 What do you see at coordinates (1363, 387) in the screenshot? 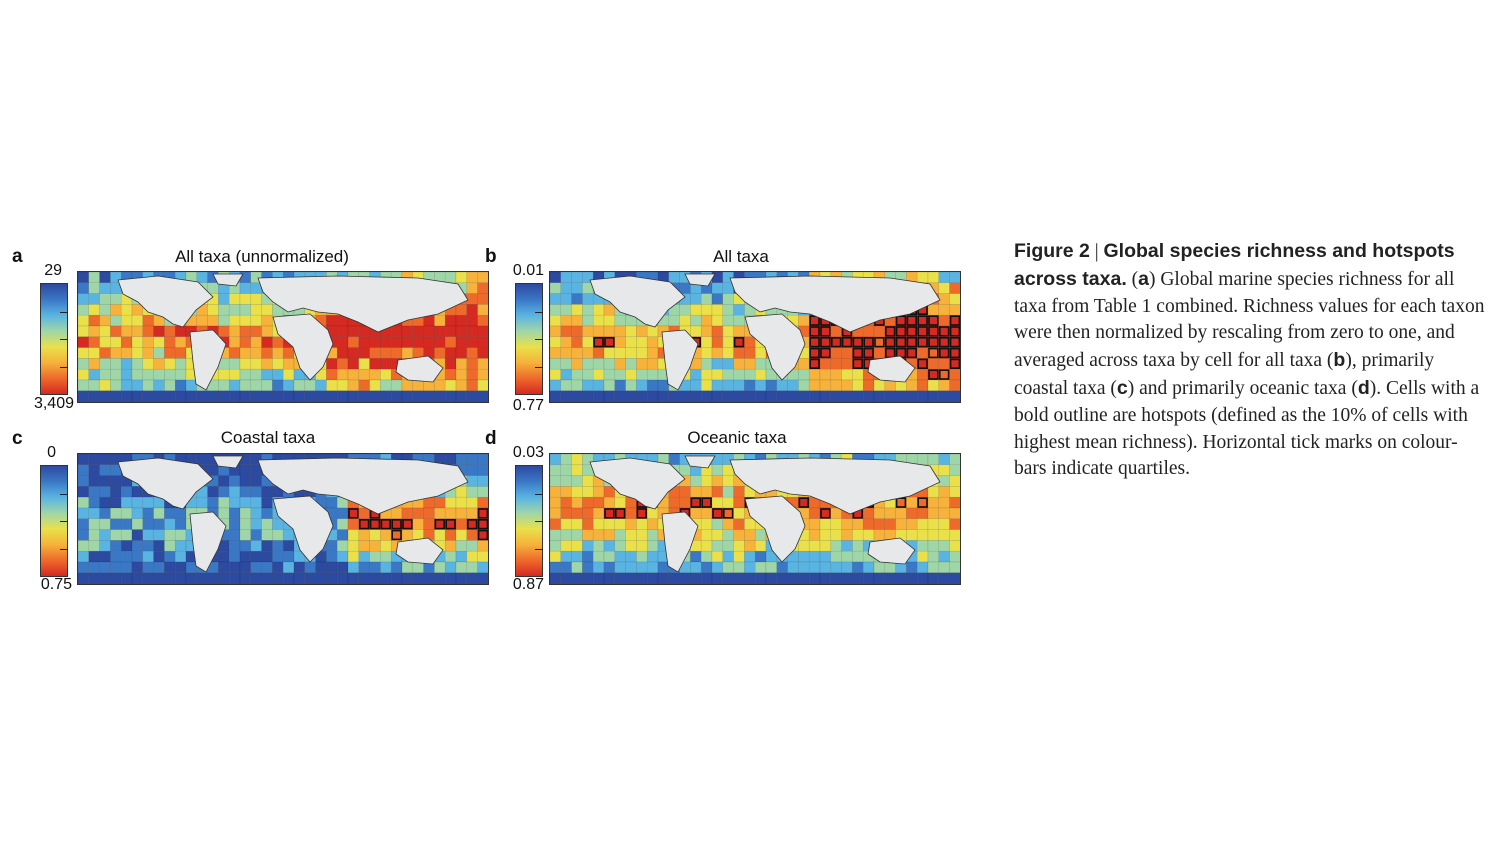
I see `caption-ref-d: d` at bounding box center [1363, 387].